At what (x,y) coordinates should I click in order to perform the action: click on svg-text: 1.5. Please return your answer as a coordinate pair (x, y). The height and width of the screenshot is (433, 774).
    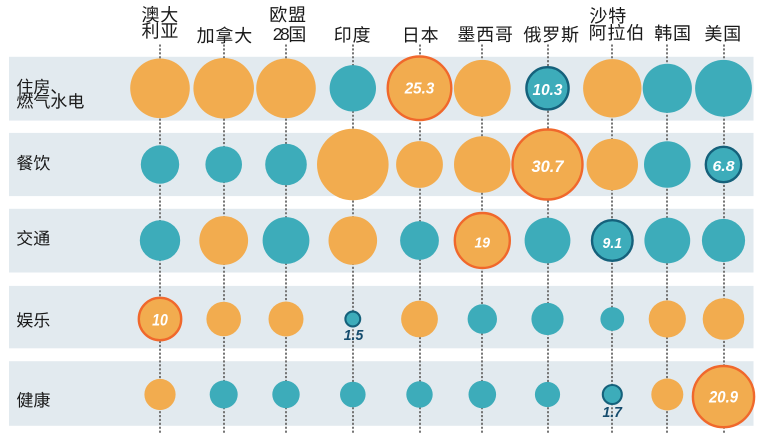
    Looking at the image, I should click on (354, 335).